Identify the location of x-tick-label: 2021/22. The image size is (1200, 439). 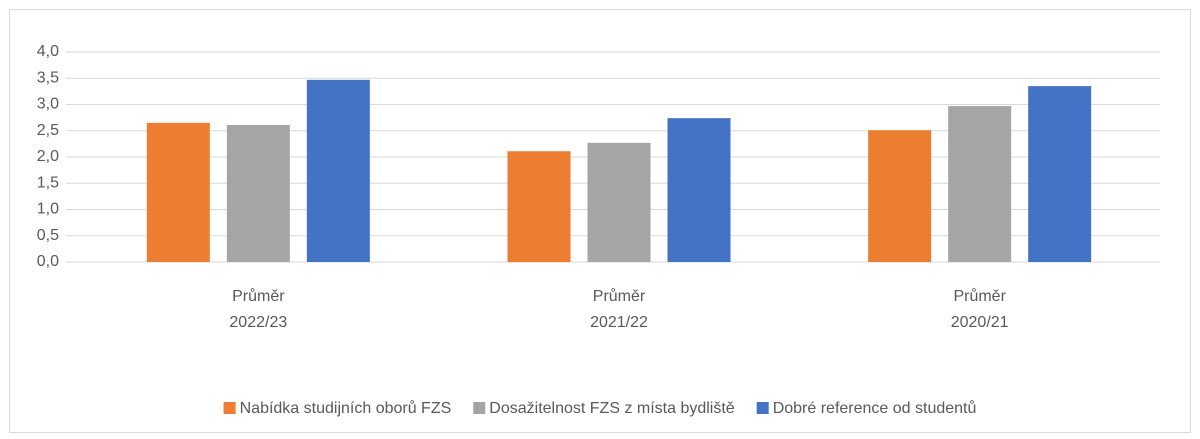
(619, 322).